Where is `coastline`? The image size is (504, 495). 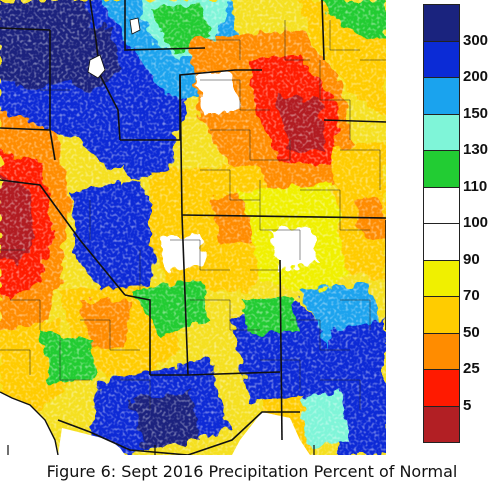 coastline is located at coordinates (29, 423).